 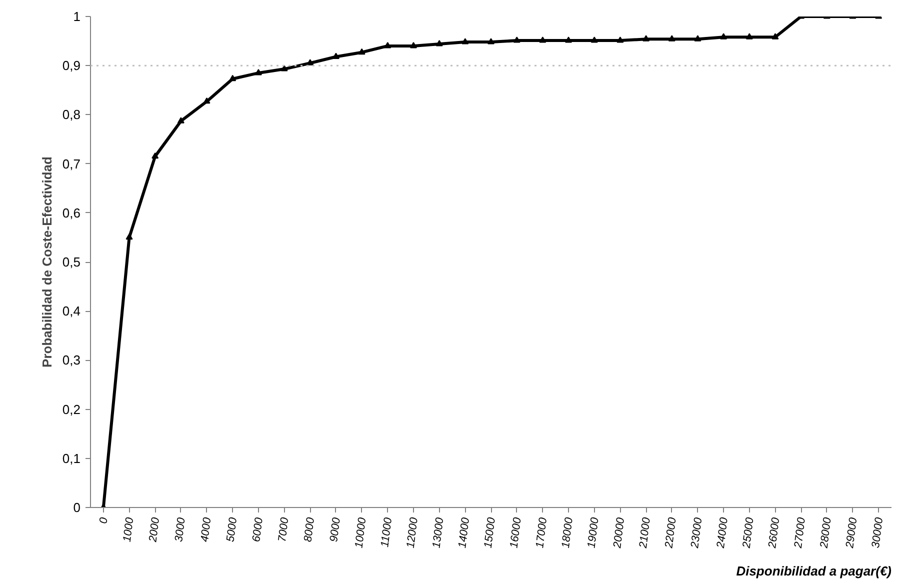 I want to click on x-tick-label: 22000, so click(x=671, y=533).